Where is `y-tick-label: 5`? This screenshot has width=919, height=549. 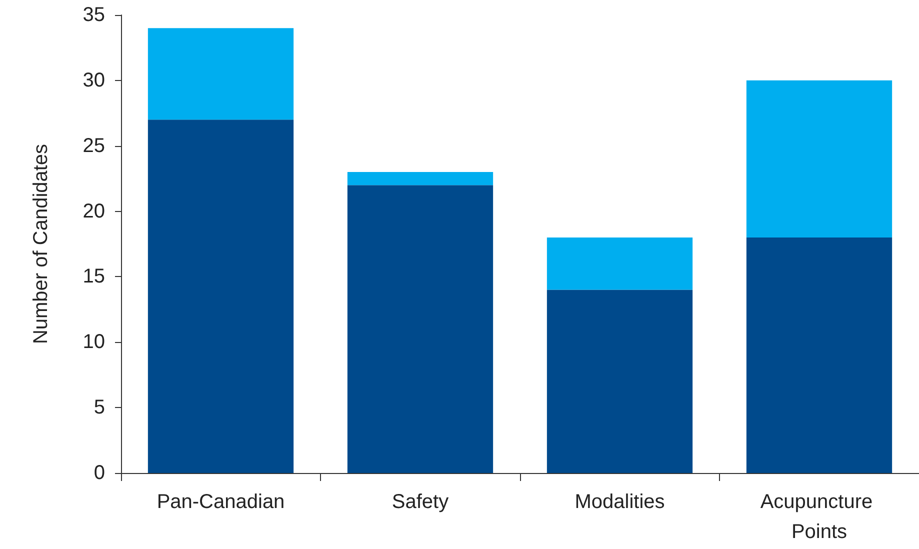 y-tick-label: 5 is located at coordinates (99, 407).